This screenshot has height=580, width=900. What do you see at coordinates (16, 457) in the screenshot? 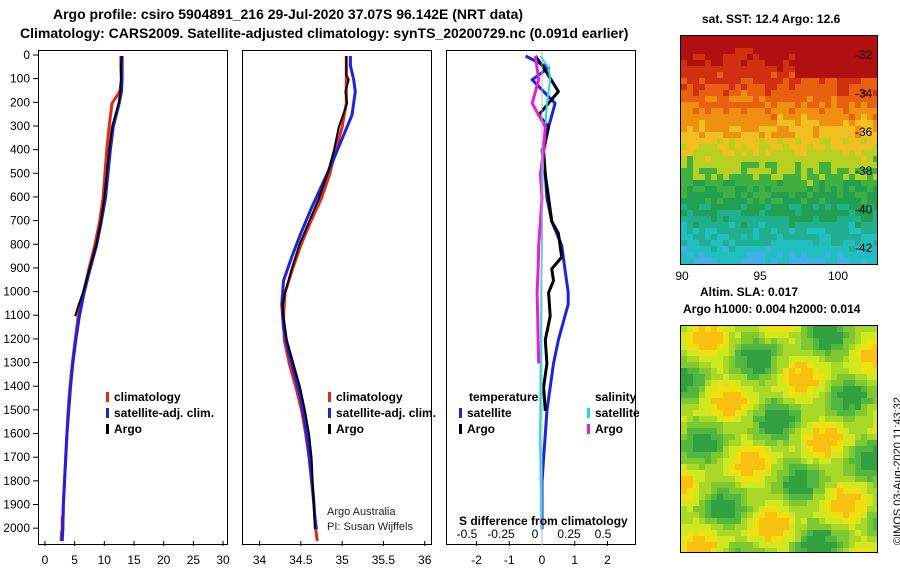
I see `depth-tick-label: 1700` at bounding box center [16, 457].